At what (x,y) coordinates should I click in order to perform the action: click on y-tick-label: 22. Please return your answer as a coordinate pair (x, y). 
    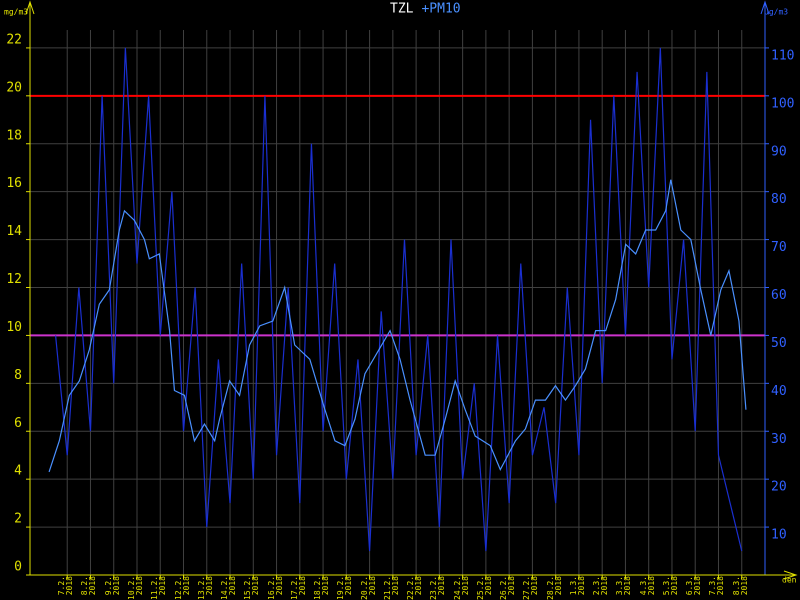
    Looking at the image, I should click on (14, 39).